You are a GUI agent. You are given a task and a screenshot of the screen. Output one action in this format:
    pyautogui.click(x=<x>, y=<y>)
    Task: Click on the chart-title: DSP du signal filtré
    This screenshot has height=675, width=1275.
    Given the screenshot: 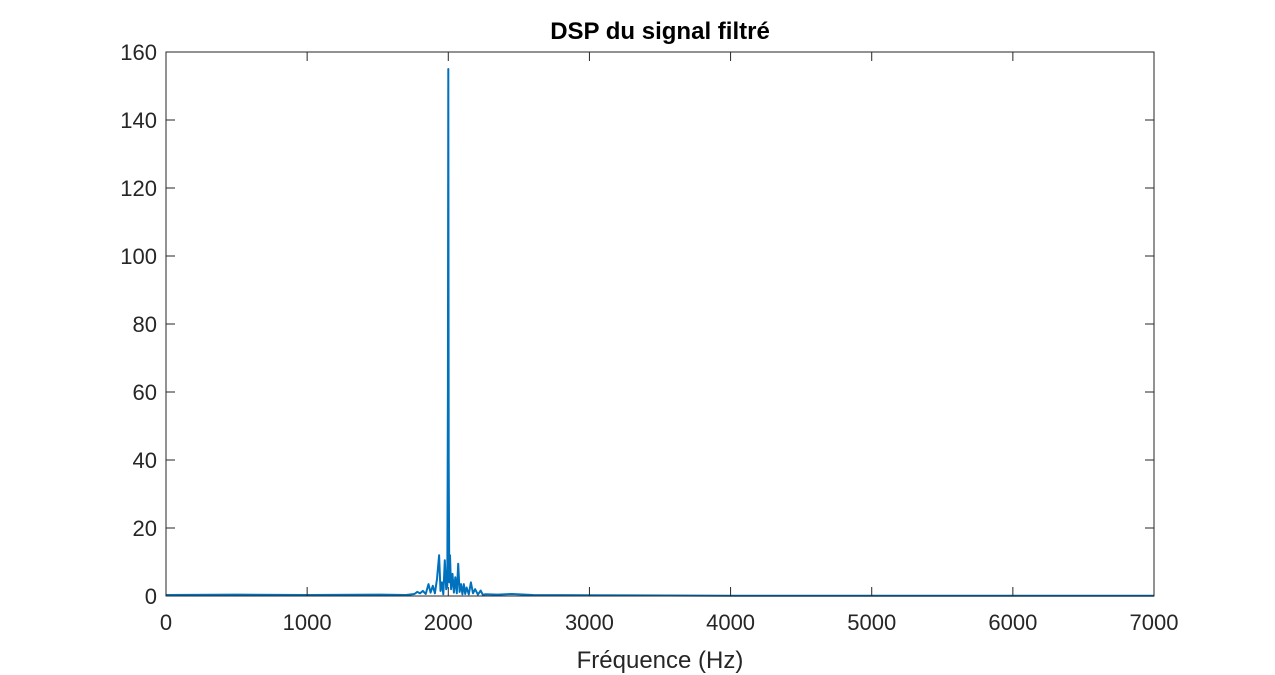 What is the action you would take?
    pyautogui.click(x=660, y=31)
    